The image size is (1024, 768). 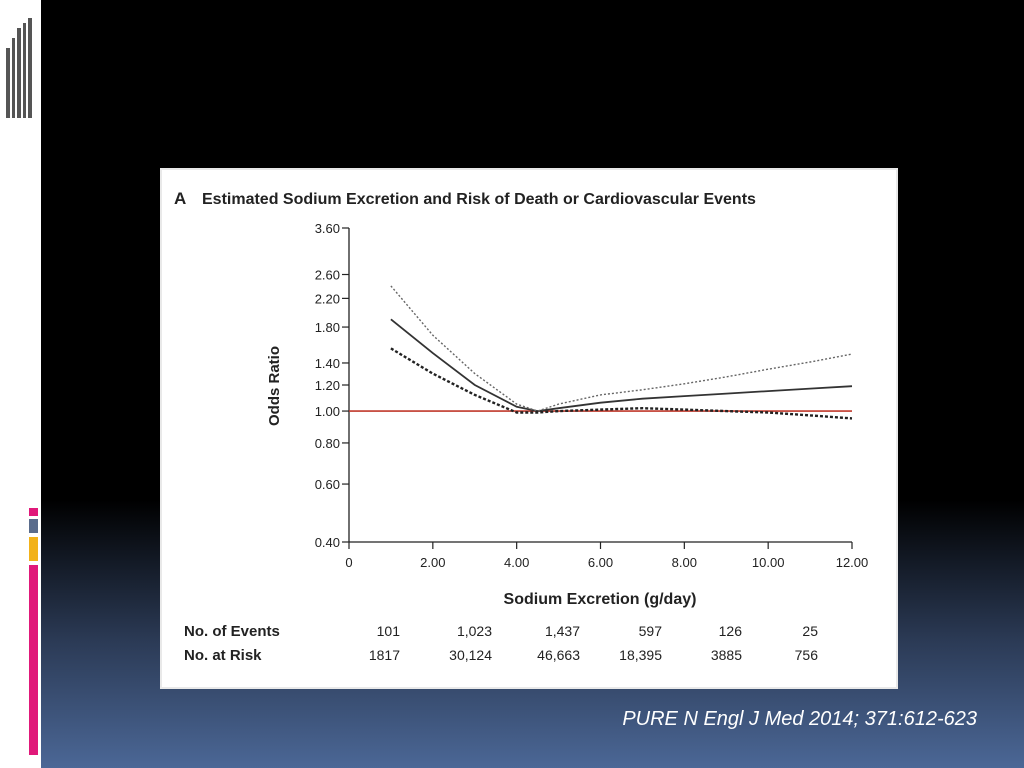 What do you see at coordinates (20, 384) in the screenshot?
I see `left-margin-strip` at bounding box center [20, 384].